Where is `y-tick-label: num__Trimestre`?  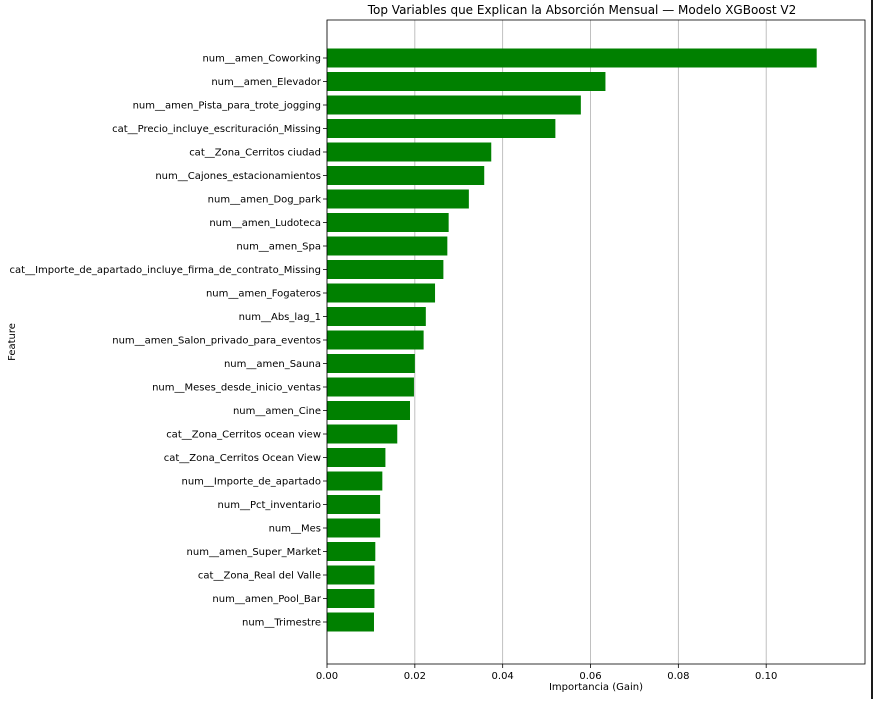
y-tick-label: num__Trimestre is located at coordinates (281, 623).